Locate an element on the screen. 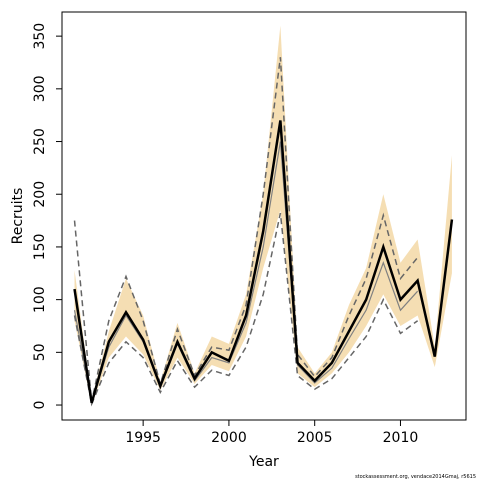 The width and height of the screenshot is (480, 480). y-axis-label: Recruits is located at coordinates (18, 216).